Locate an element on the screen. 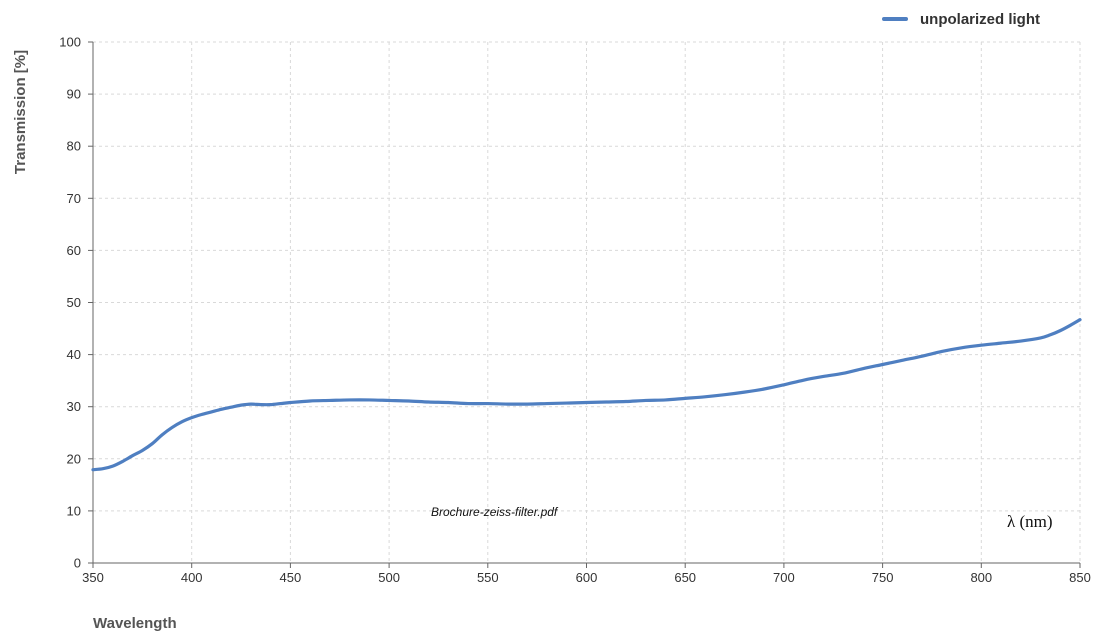 The image size is (1096, 634). x-tick-label: 750 is located at coordinates (883, 577).